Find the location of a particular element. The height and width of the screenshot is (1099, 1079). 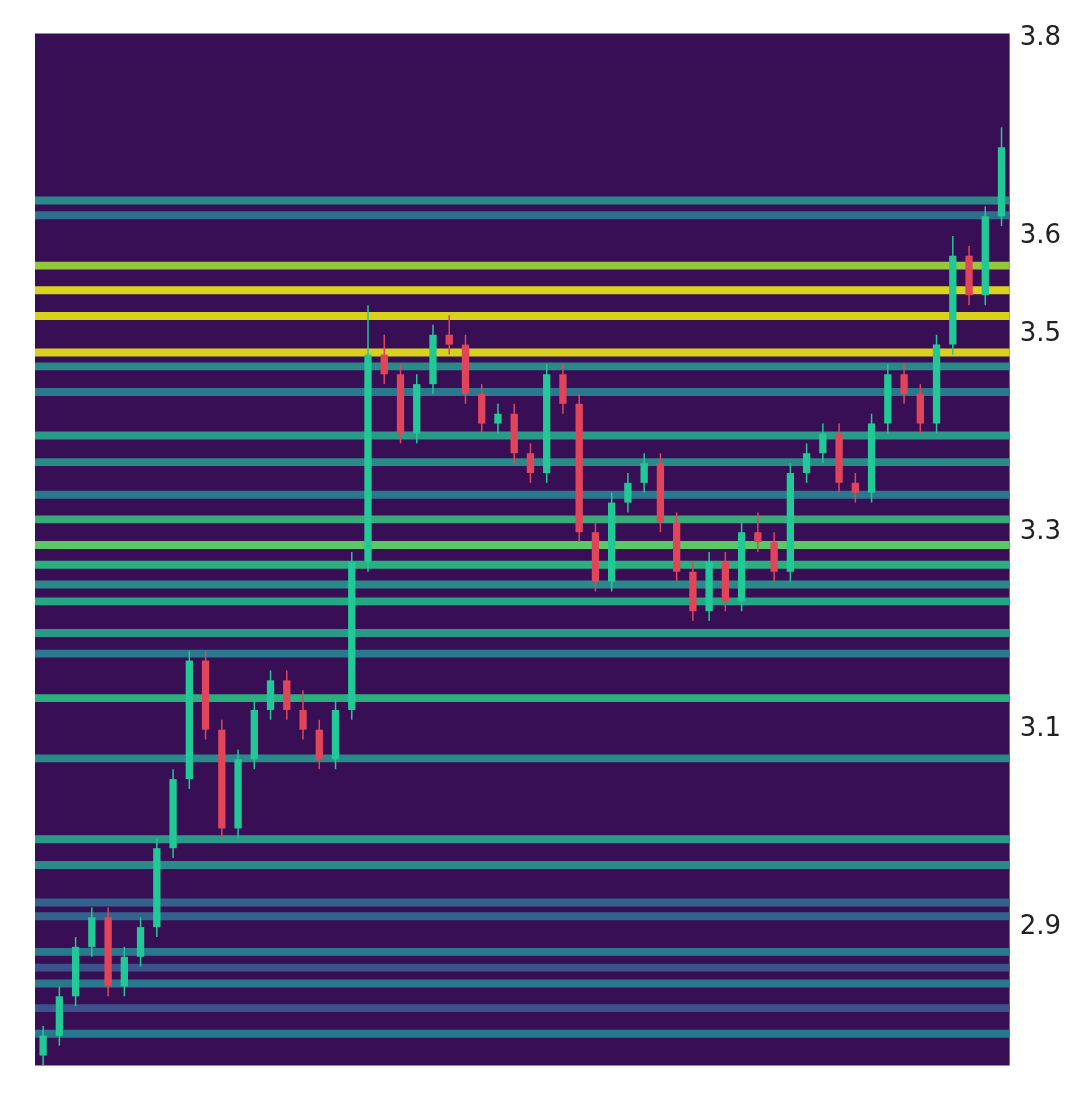

y-tick-label: 3.1 is located at coordinates (1040, 727).